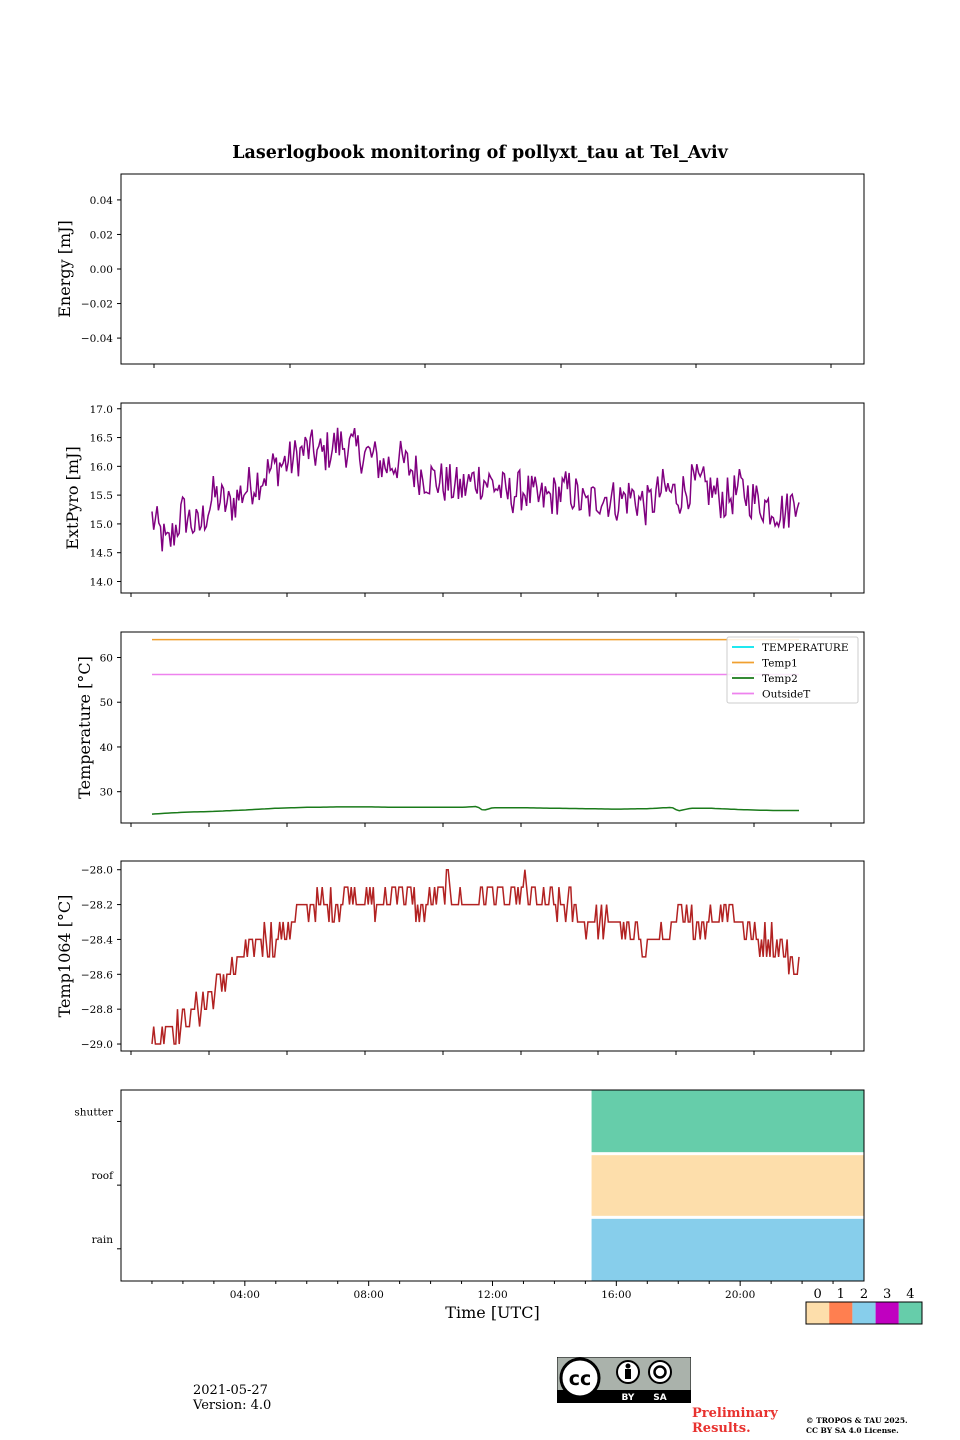 This screenshot has height=1440, width=960. I want to click on y-tick-label: 0.02, so click(101, 235).